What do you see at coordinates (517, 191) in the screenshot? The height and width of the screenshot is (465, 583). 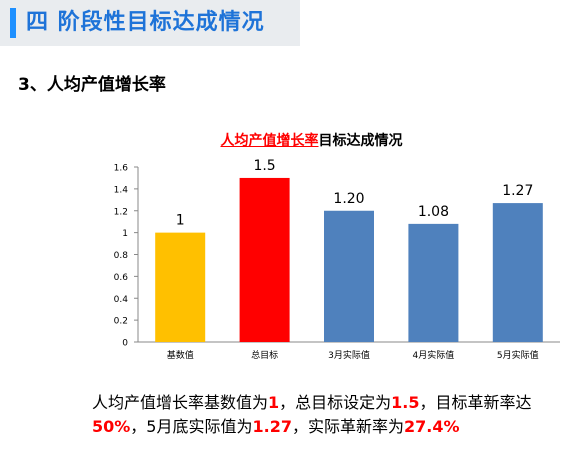 I see `data-label: 1.27` at bounding box center [517, 191].